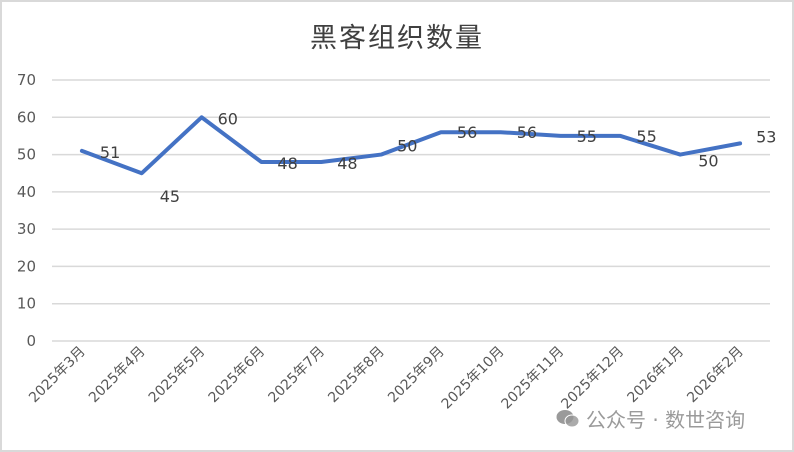 The image size is (794, 452). Describe the element at coordinates (416, 375) in the screenshot. I see `x-tick-label: 2025年9月` at that location.